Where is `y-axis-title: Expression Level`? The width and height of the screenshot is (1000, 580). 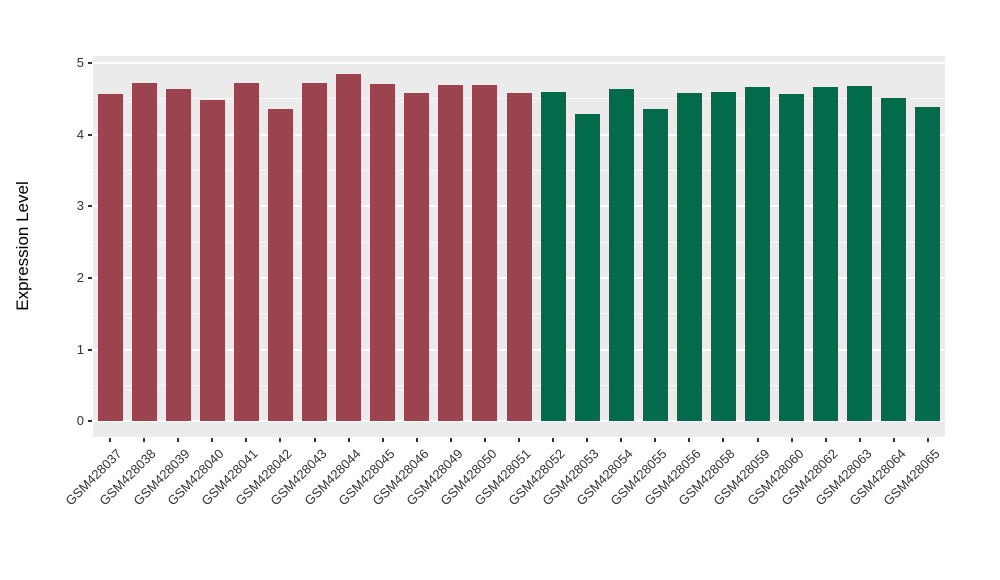
y-axis-title: Expression Level is located at coordinates (22, 246).